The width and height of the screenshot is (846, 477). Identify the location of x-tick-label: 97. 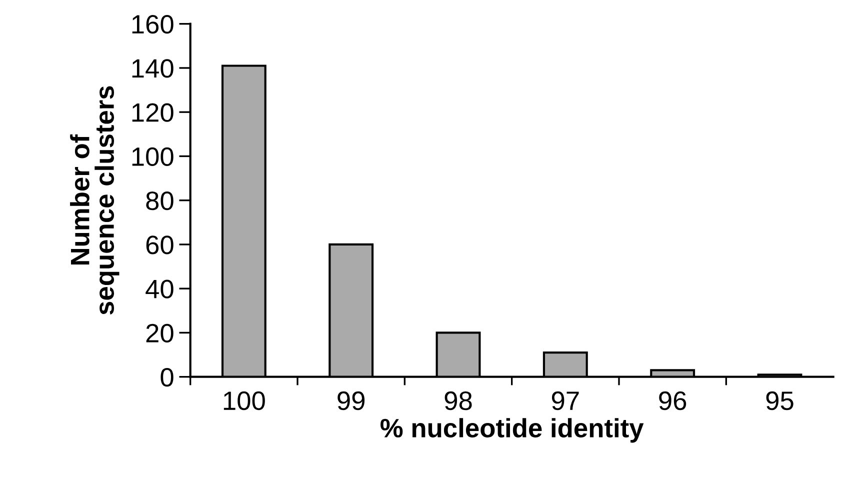
(565, 400).